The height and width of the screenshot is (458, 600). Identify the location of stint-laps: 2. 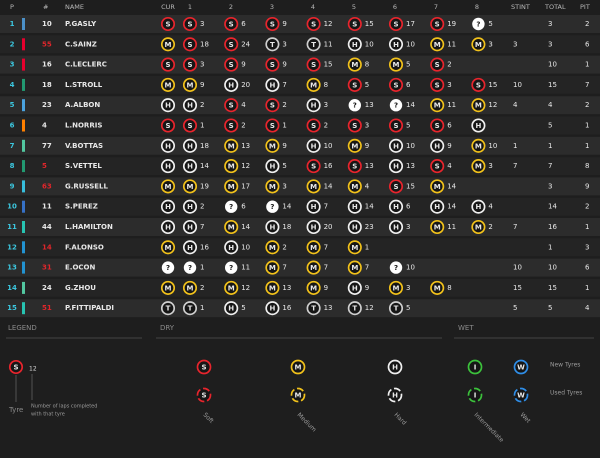
(326, 126).